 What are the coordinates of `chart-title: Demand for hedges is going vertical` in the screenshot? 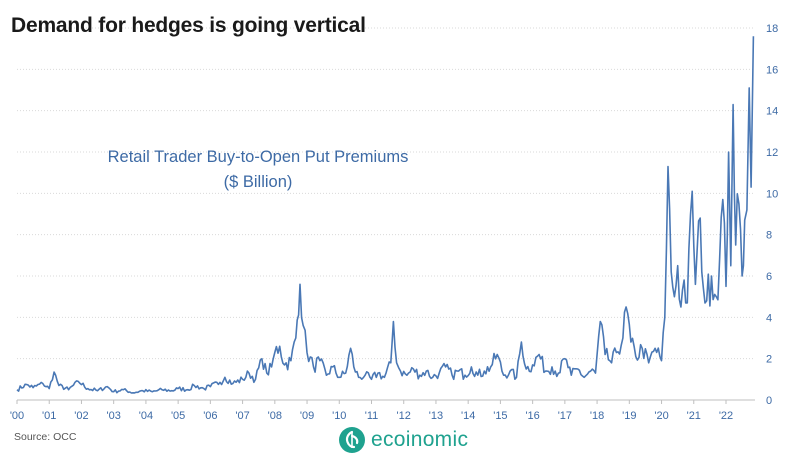 It's located at (188, 25).